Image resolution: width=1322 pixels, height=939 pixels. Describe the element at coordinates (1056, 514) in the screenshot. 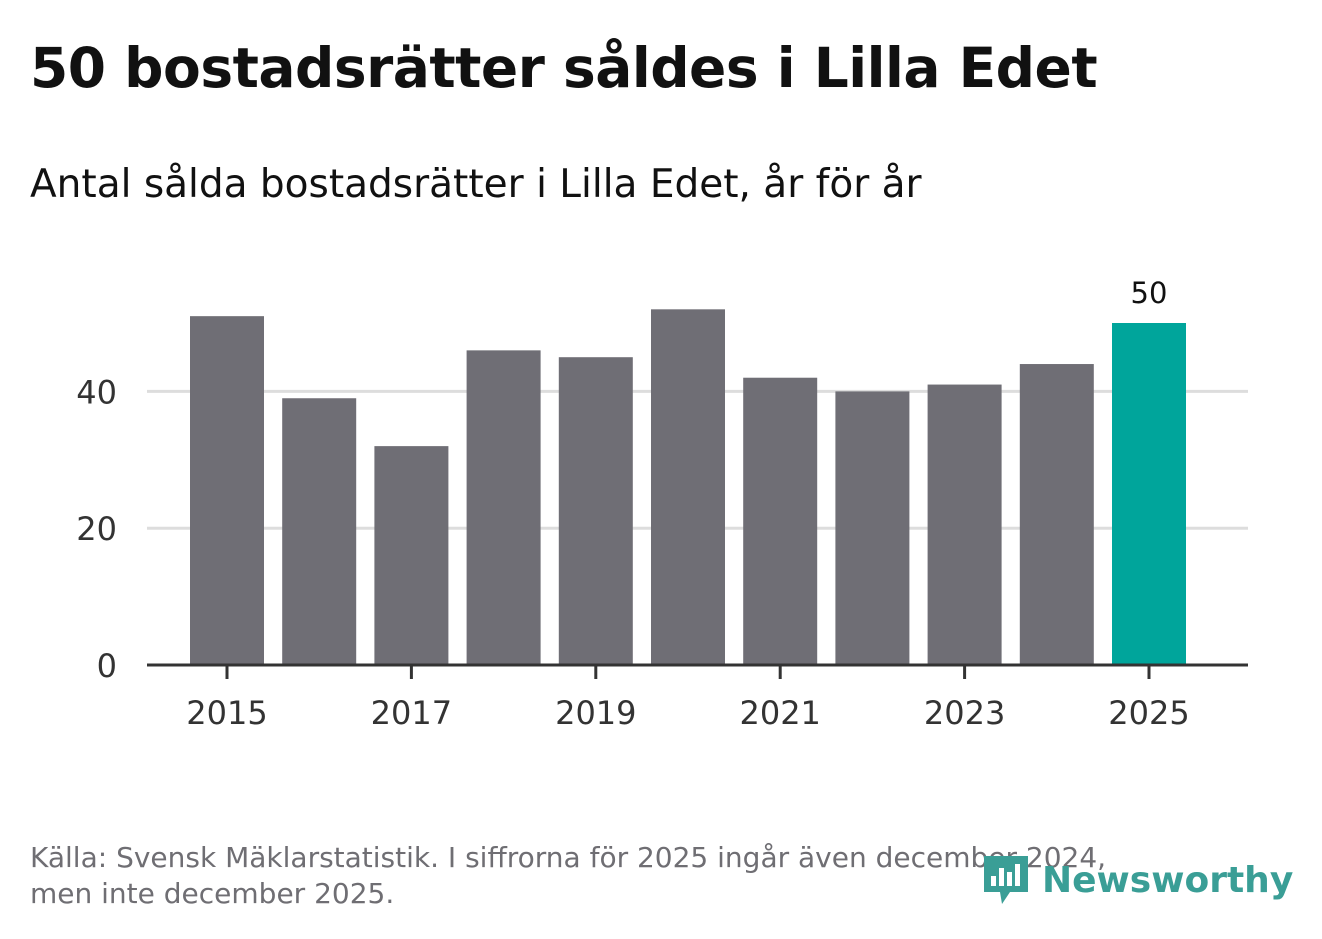

I see `bar-2024` at that location.